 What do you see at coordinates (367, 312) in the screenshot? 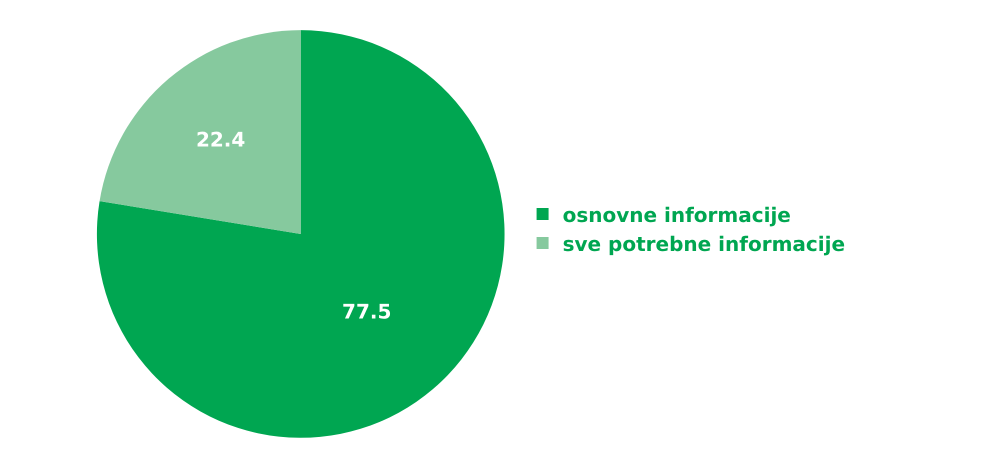
I see `data-label: 77.5` at bounding box center [367, 312].